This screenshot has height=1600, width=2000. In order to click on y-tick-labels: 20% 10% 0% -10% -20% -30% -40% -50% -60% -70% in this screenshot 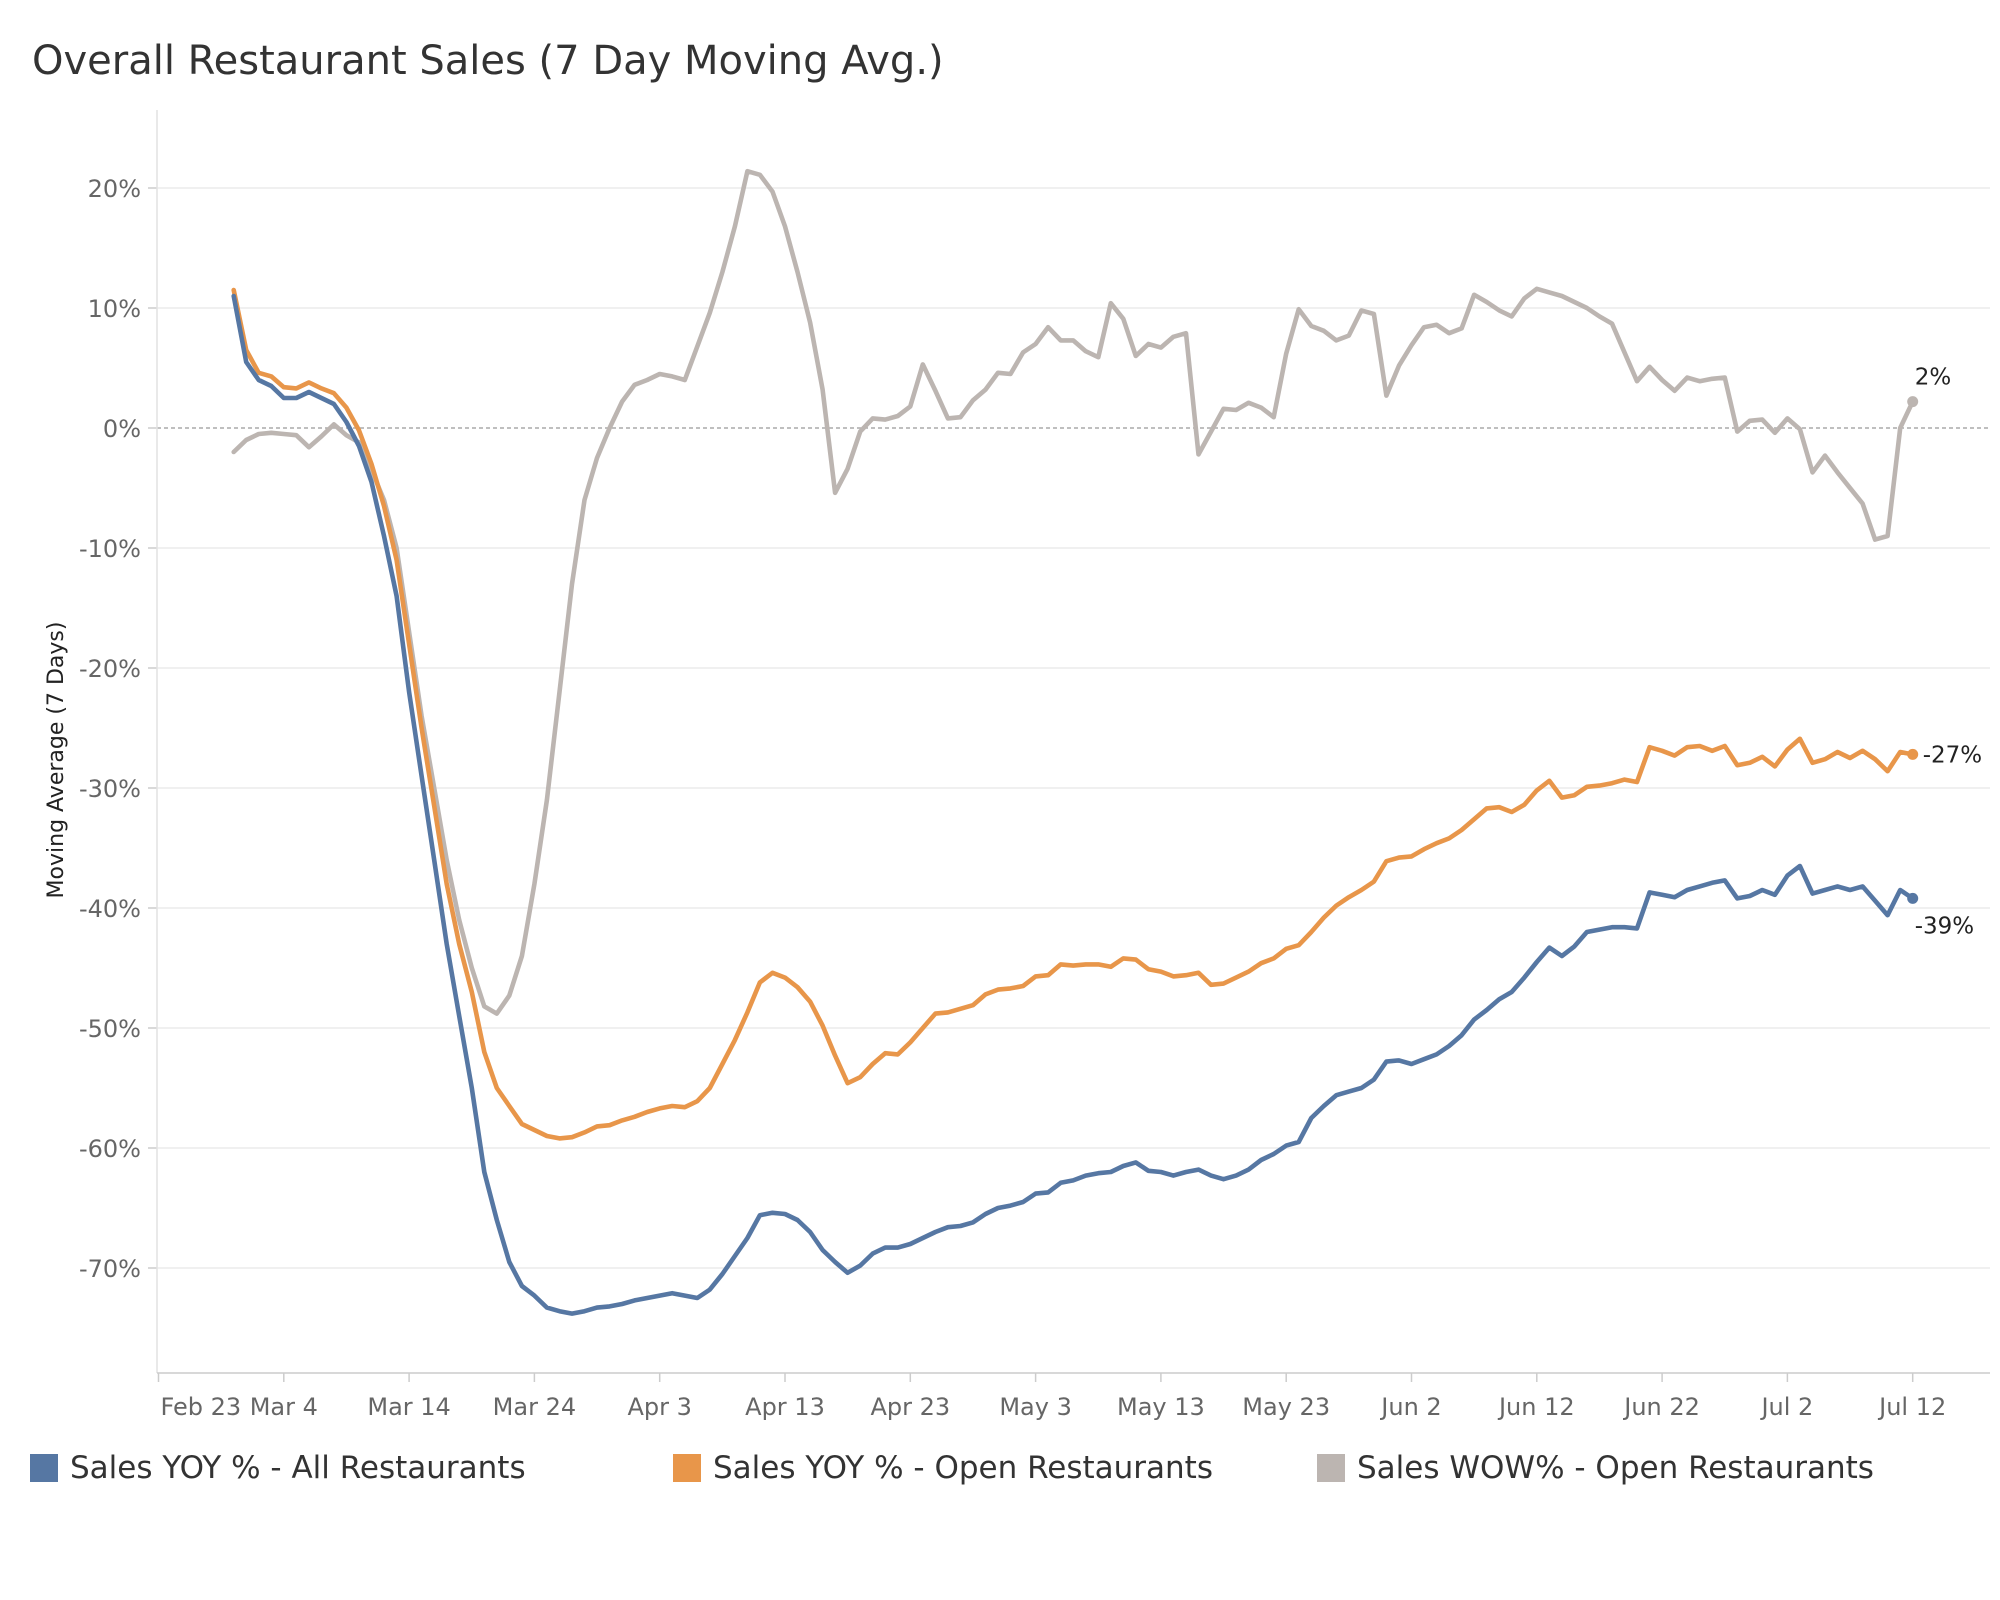, I will do `click(110, 729)`.